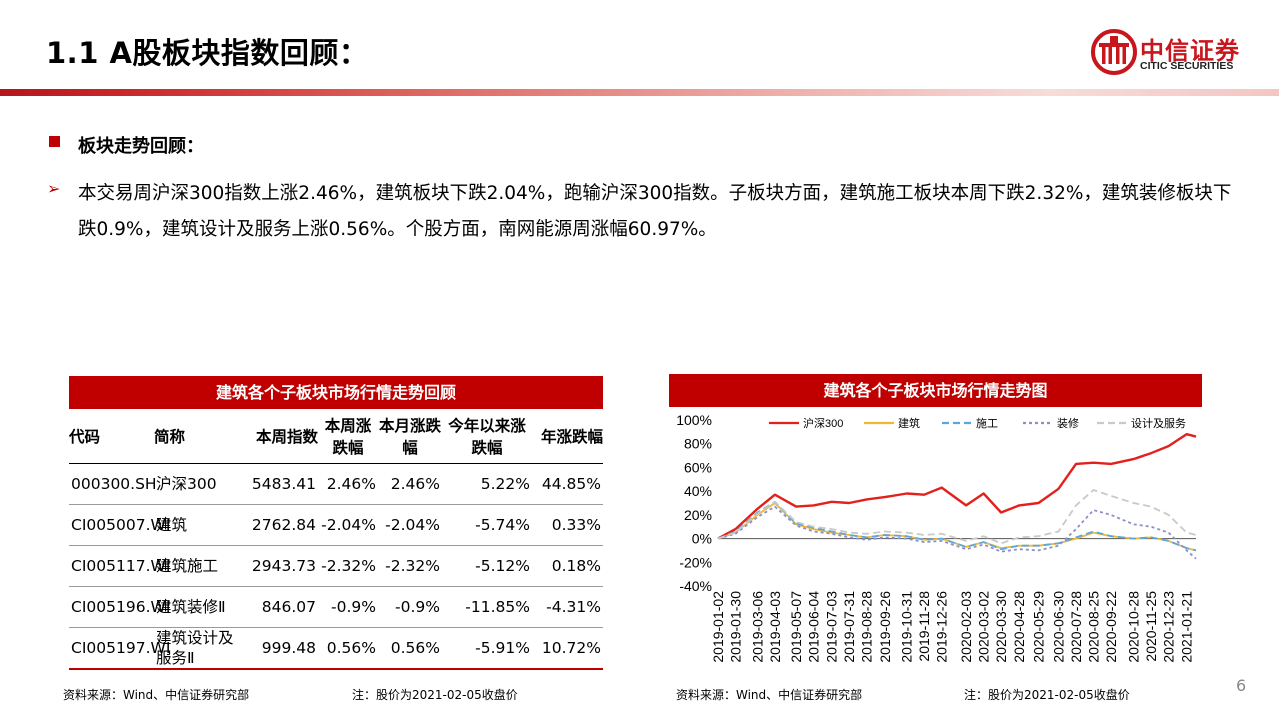 The width and height of the screenshot is (1279, 719). What do you see at coordinates (54, 141) in the screenshot?
I see `square-bullet-icon` at bounding box center [54, 141].